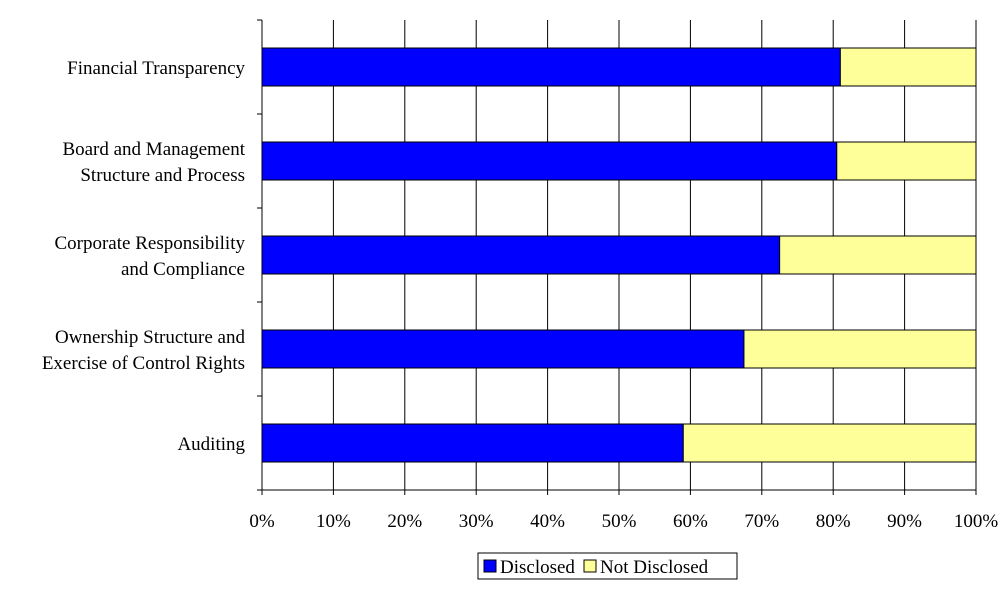 The width and height of the screenshot is (1001, 599). I want to click on category-label: Ownership Structure and, so click(150, 337).